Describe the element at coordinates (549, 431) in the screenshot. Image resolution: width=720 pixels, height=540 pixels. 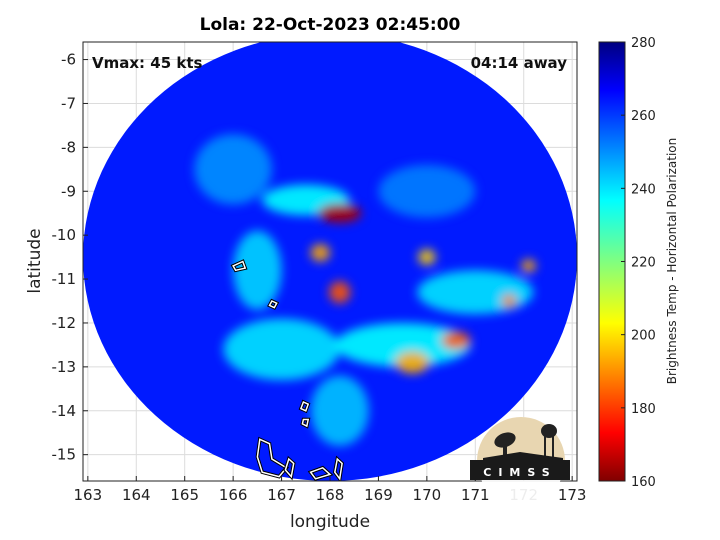
I see `water-tower-icon` at that location.